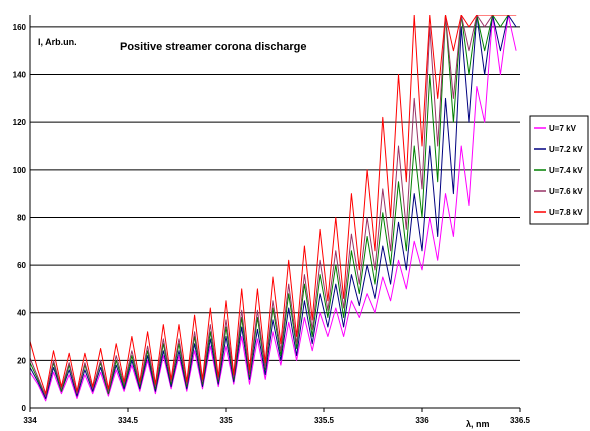  Describe the element at coordinates (566, 212) in the screenshot. I see `legend-entry: U=7.8 kV` at that location.